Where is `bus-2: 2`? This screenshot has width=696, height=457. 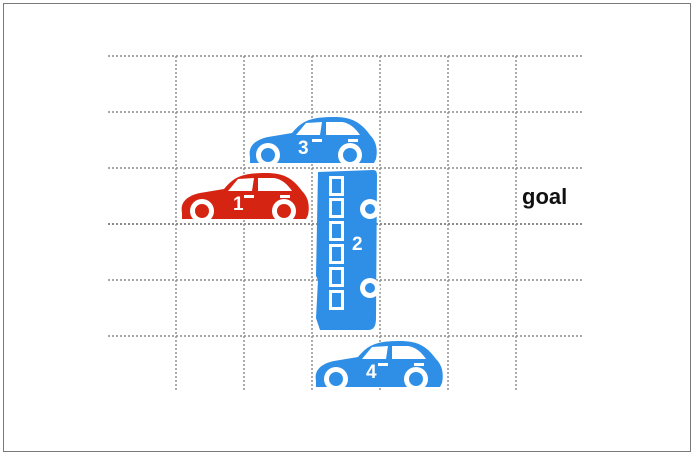 bus-2: 2 is located at coordinates (348, 250).